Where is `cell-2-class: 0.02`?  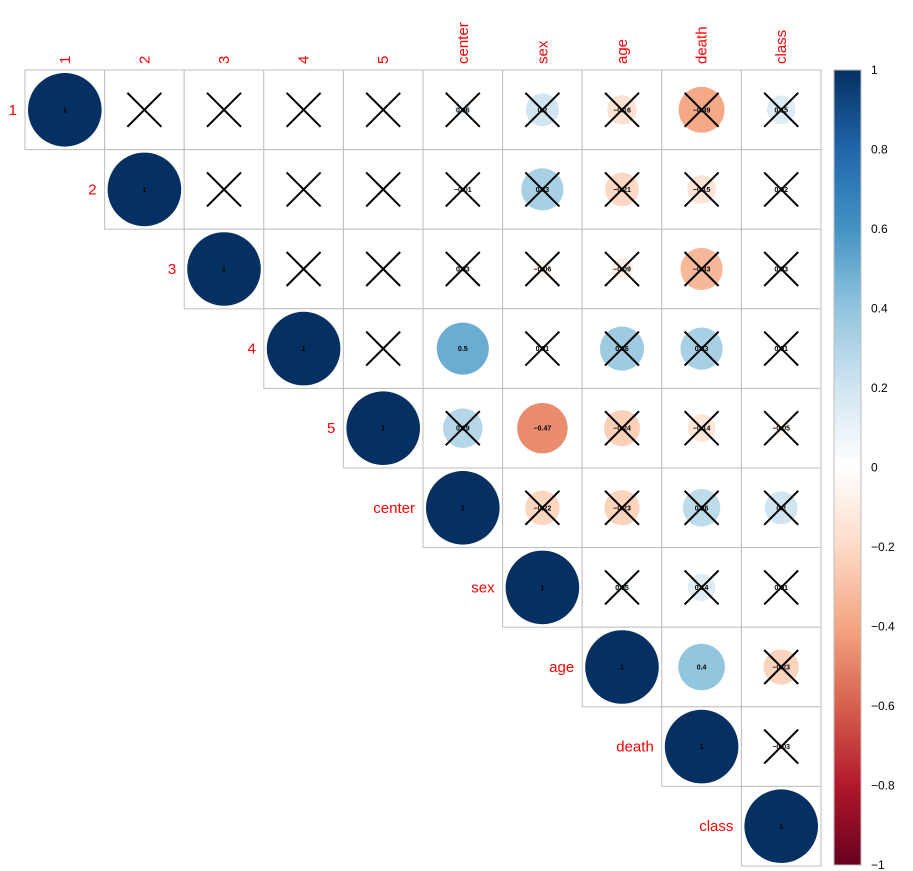 cell-2-class: 0.02 is located at coordinates (781, 189).